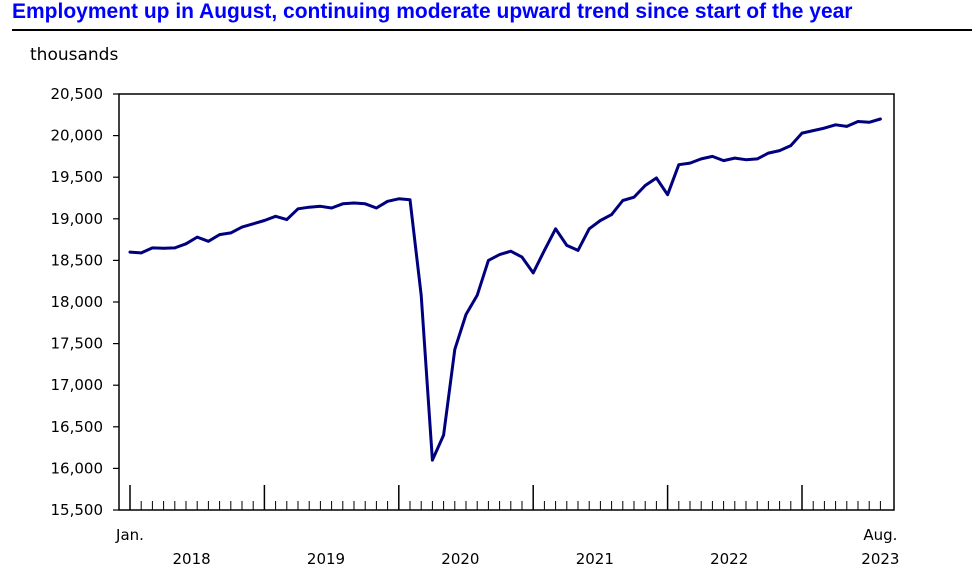  Describe the element at coordinates (192, 559) in the screenshot. I see `x-year-label: 2018` at that location.